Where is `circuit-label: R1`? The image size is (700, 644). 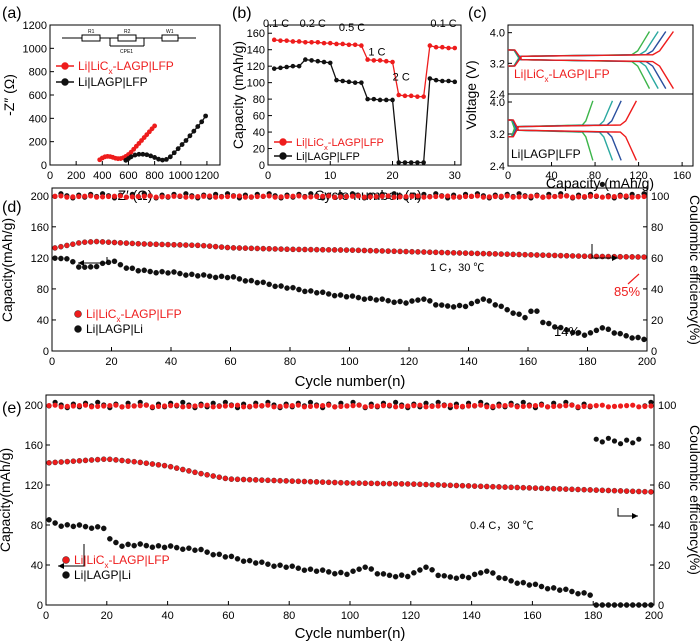
circuit-label: R1 is located at coordinates (91, 32).